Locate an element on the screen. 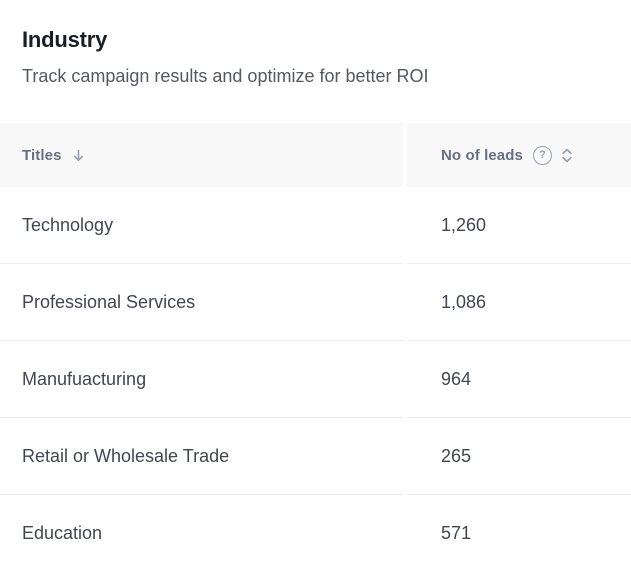 This screenshot has height=563, width=631. column-header-titles: Titles is located at coordinates (201, 155).